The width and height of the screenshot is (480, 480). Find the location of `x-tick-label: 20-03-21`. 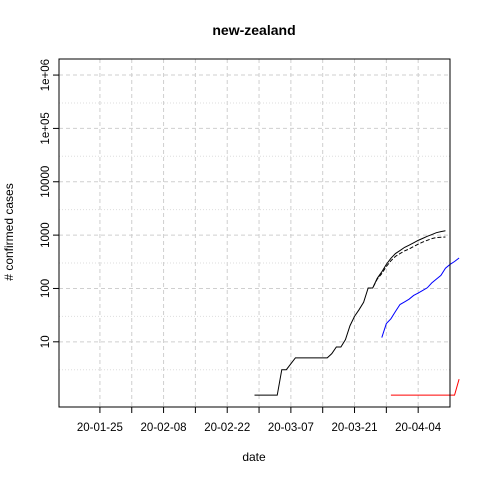

x-tick-label: 20-03-21 is located at coordinates (354, 428).